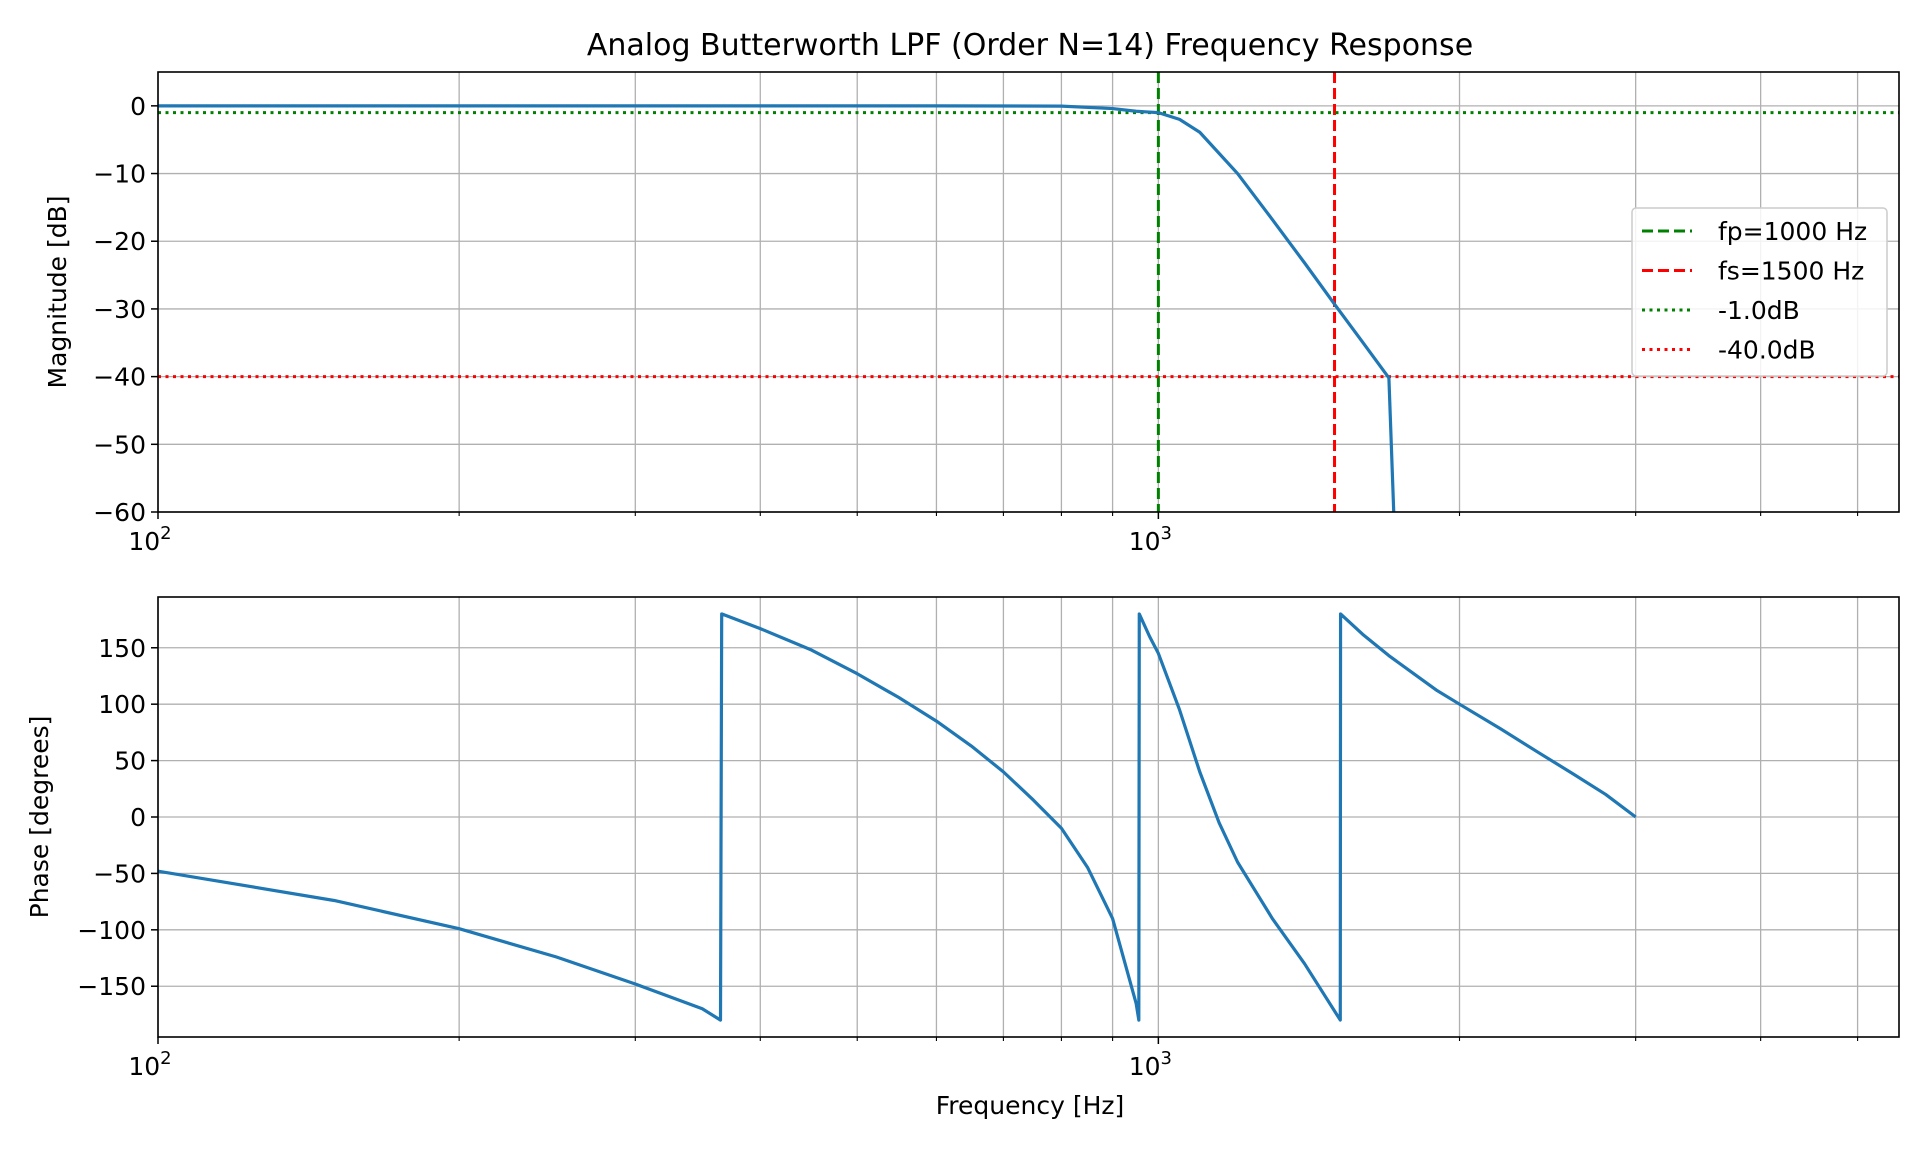 This screenshot has width=1920, height=1152. I want to click on magnitude-y-ticks: 0 −10 −20 −30 −40 −50 −60, so click(125, 309).